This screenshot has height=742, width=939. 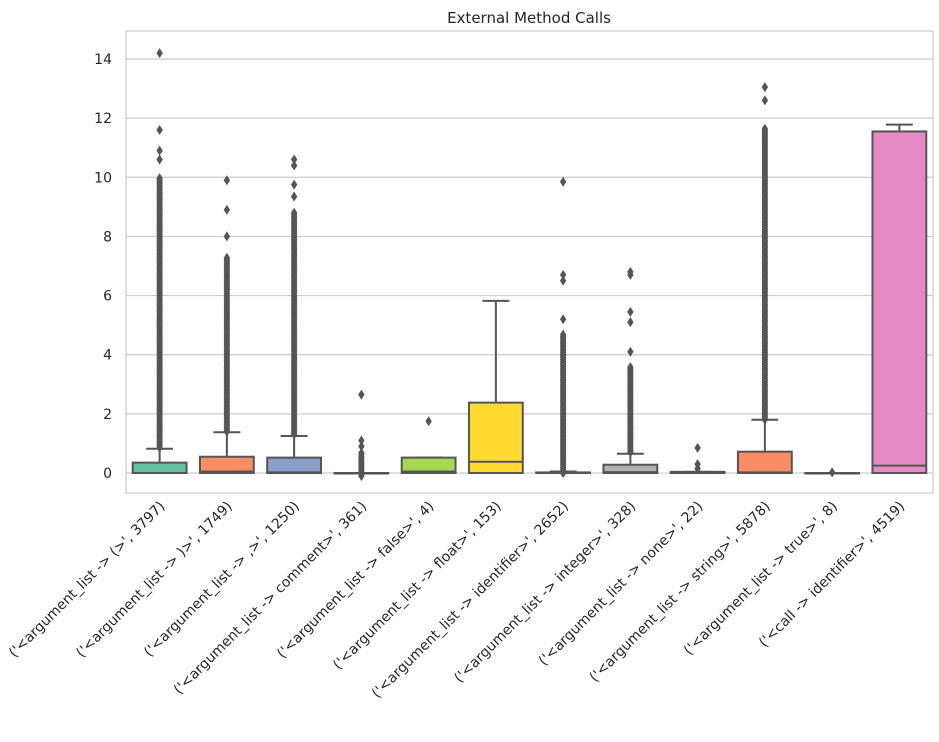 What do you see at coordinates (103, 267) in the screenshot?
I see `y-axis-ticks: 0 2 4 6 8 10 12 14` at bounding box center [103, 267].